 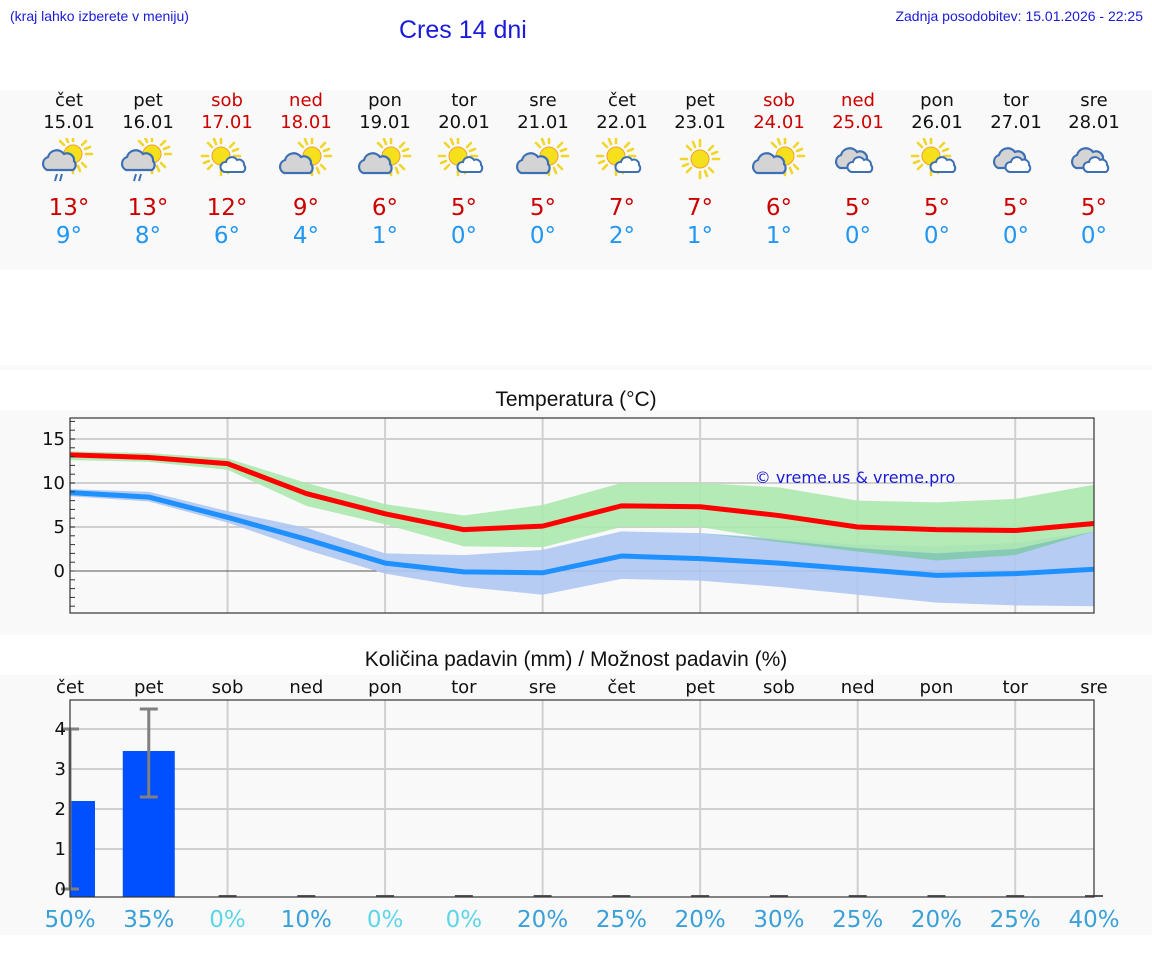 What do you see at coordinates (69, 920) in the screenshot?
I see `precip-probability: 50%` at bounding box center [69, 920].